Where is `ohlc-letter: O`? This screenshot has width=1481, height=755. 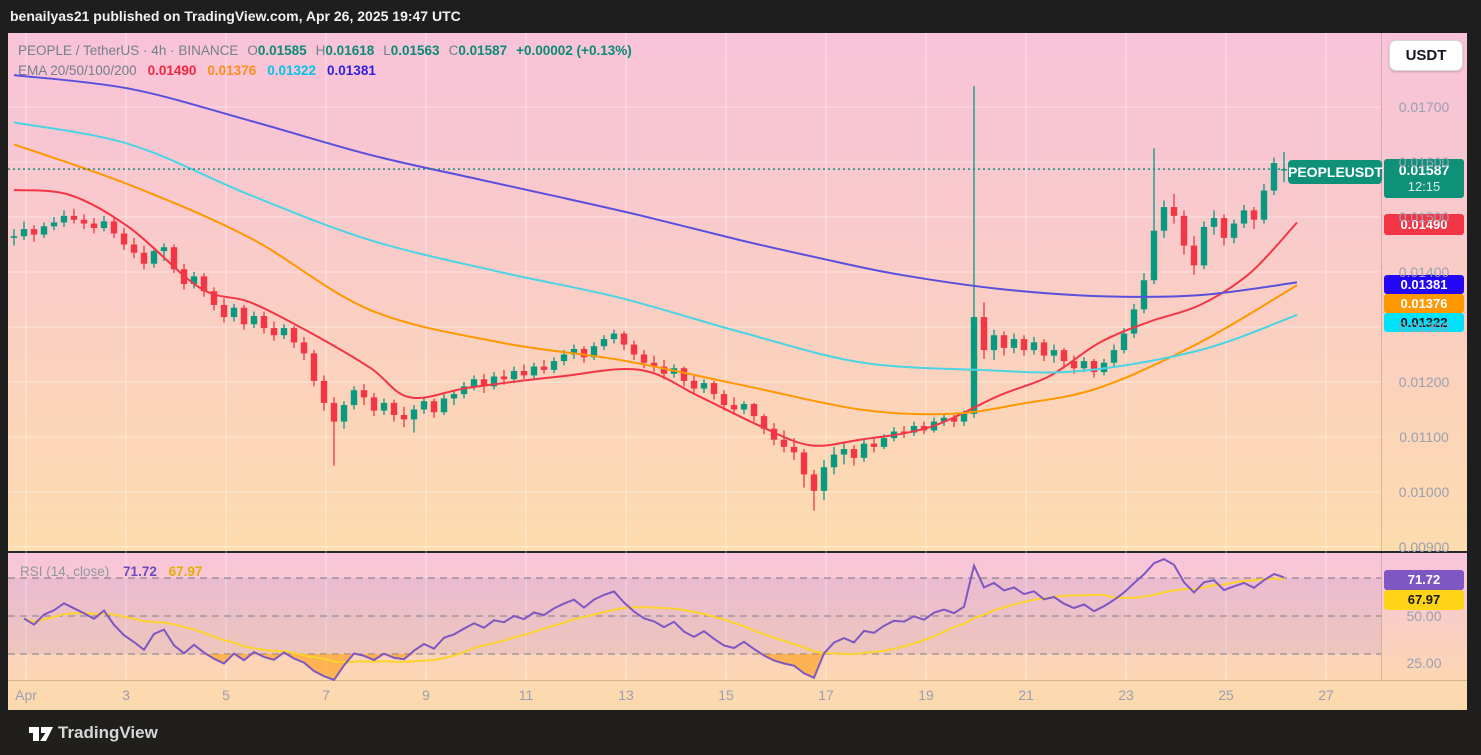
ohlc-letter: O is located at coordinates (252, 50).